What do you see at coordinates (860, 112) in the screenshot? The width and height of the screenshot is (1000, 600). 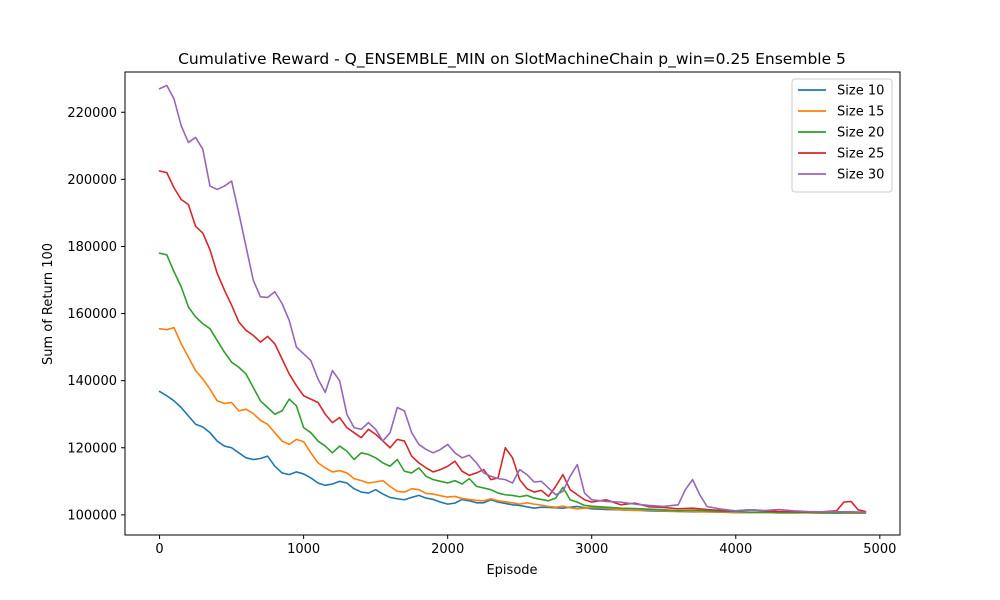 I see `legend-entry-label: Size 15` at bounding box center [860, 112].